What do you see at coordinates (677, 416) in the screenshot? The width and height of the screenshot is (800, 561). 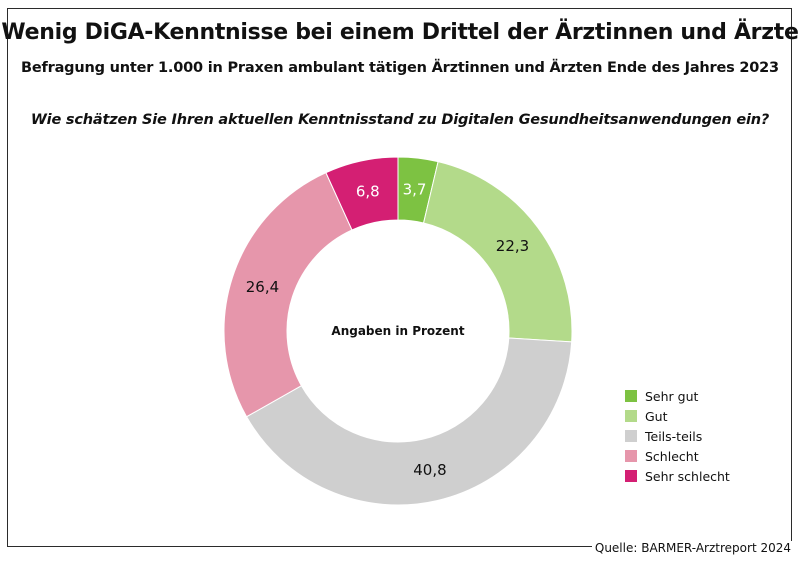 I see `legend-item-gut: Gut` at bounding box center [677, 416].